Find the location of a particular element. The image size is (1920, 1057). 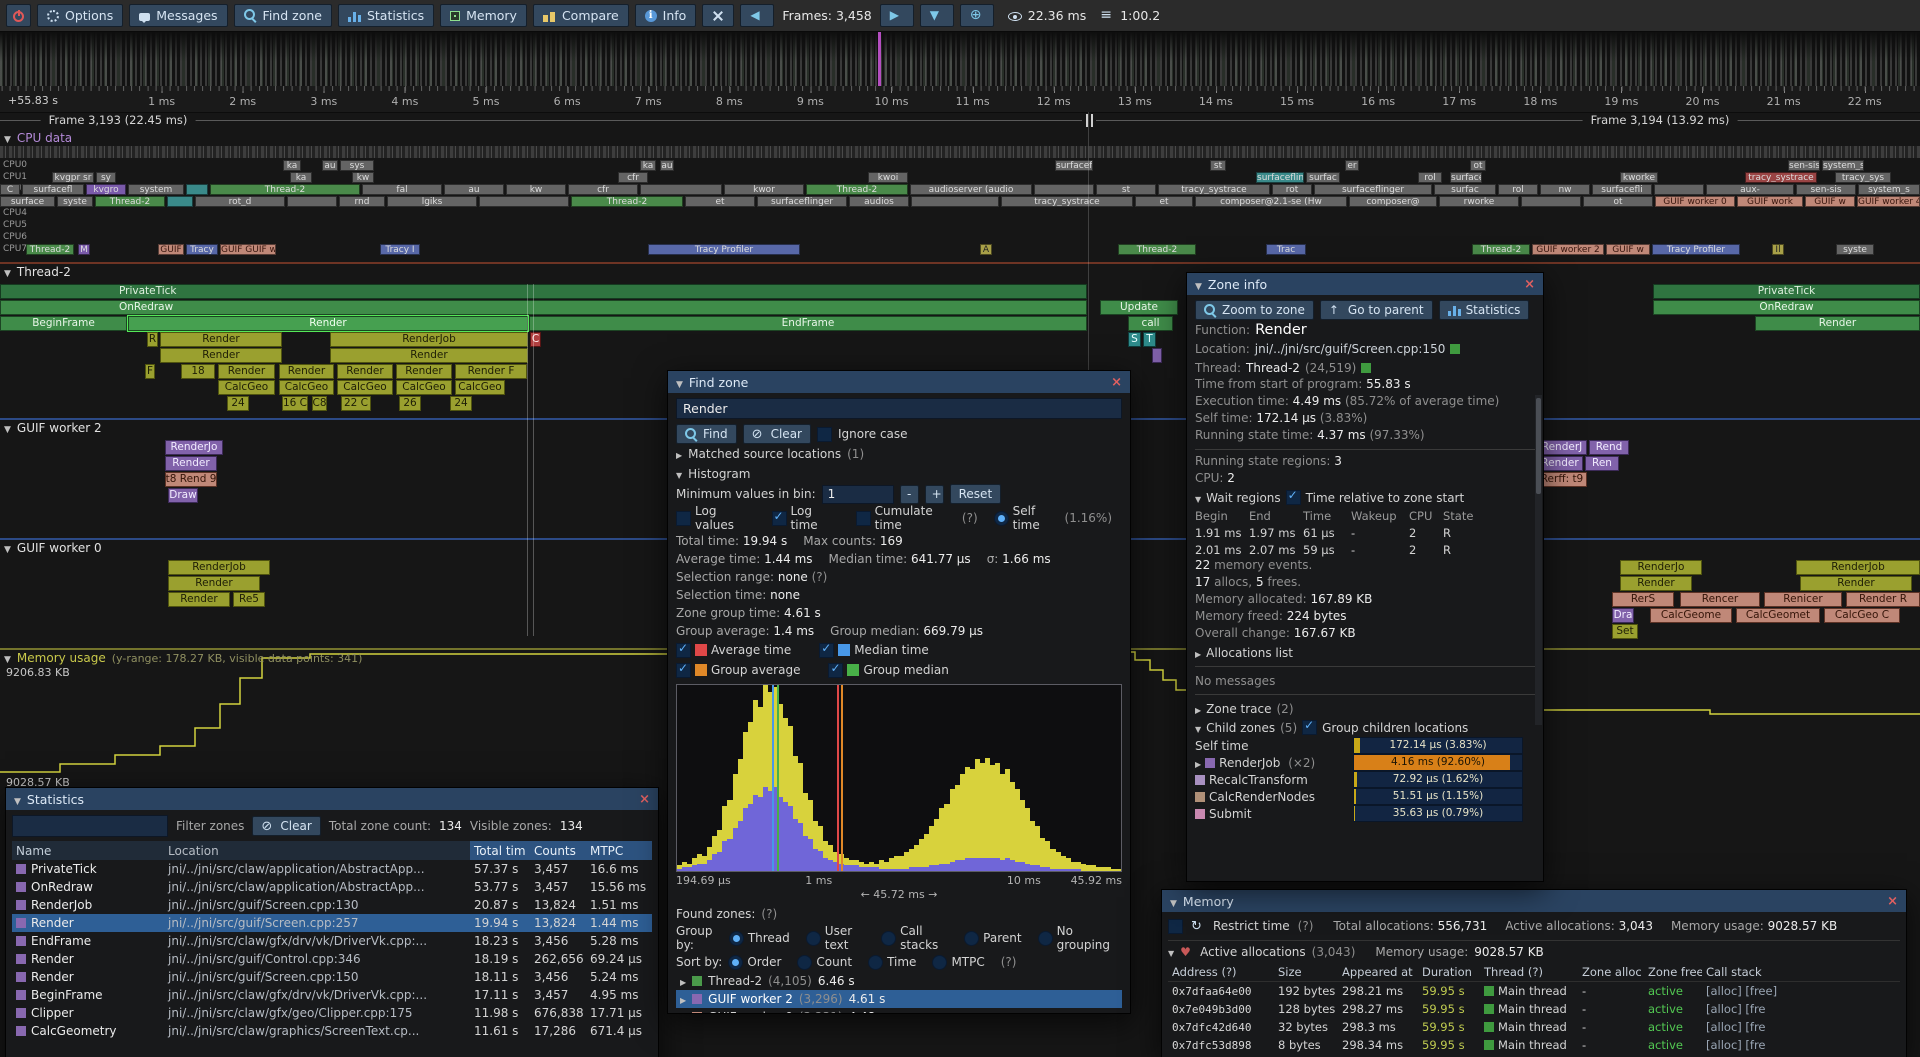

cpu-zone-composer: composer@ is located at coordinates (1393, 201).